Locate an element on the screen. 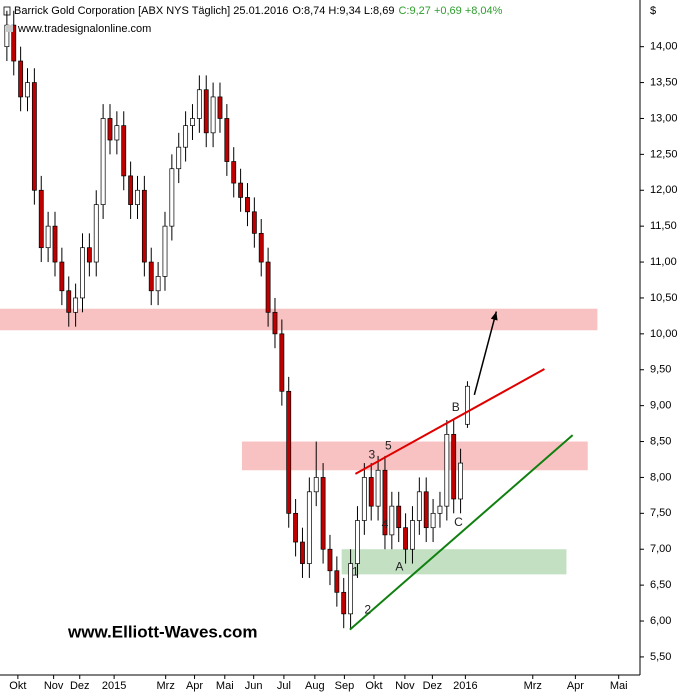 The height and width of the screenshot is (693, 685). currency: $ is located at coordinates (653, 11).